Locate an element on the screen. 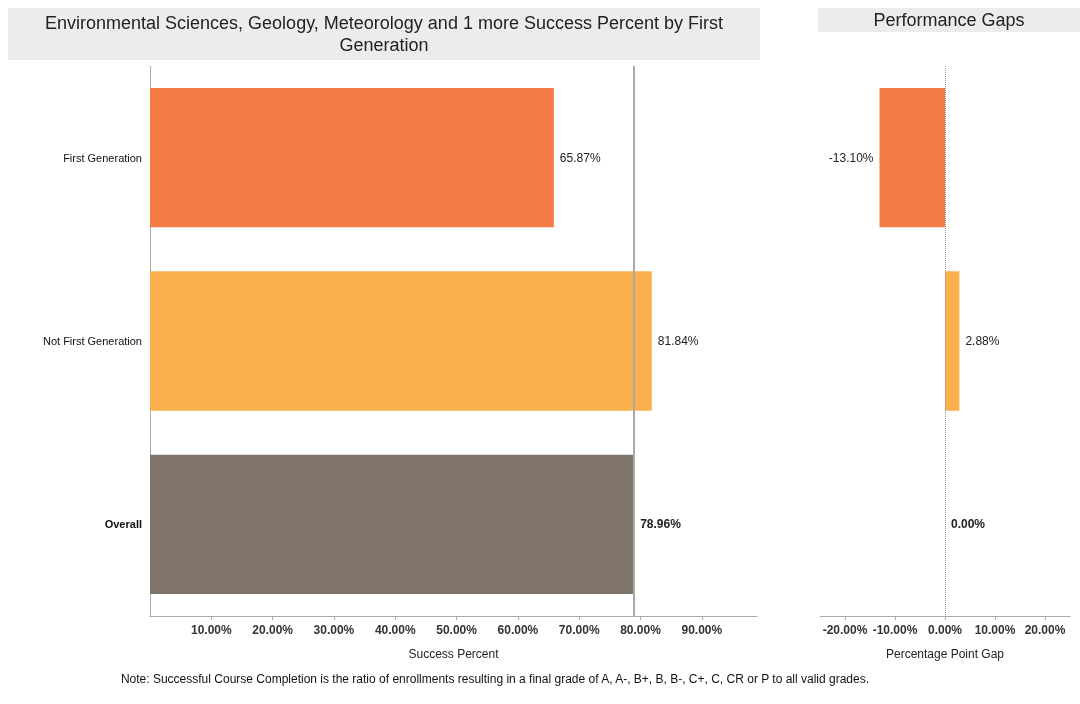 This screenshot has height=704, width=1080. y-tick-label: Not First Generation is located at coordinates (92, 341).